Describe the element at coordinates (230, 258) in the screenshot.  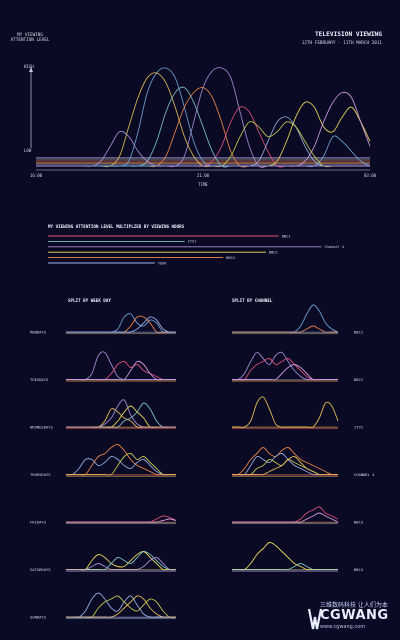
I see `bar-label: BBC4` at that location.